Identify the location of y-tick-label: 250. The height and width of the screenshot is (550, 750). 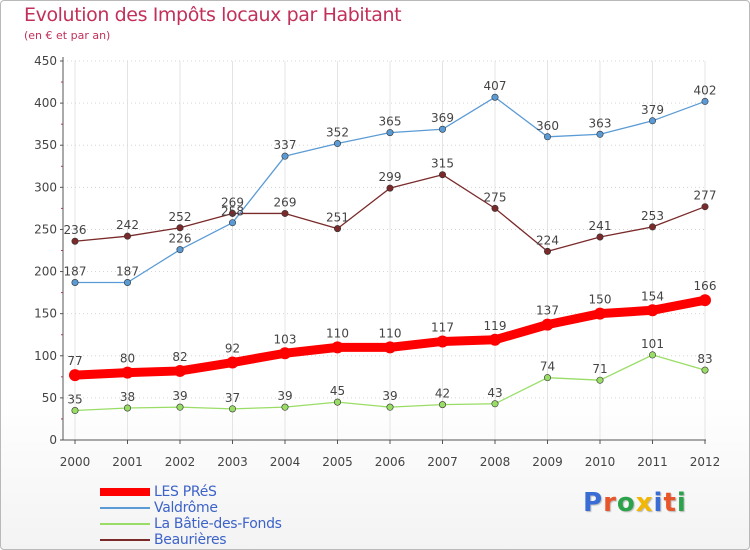
(45, 229).